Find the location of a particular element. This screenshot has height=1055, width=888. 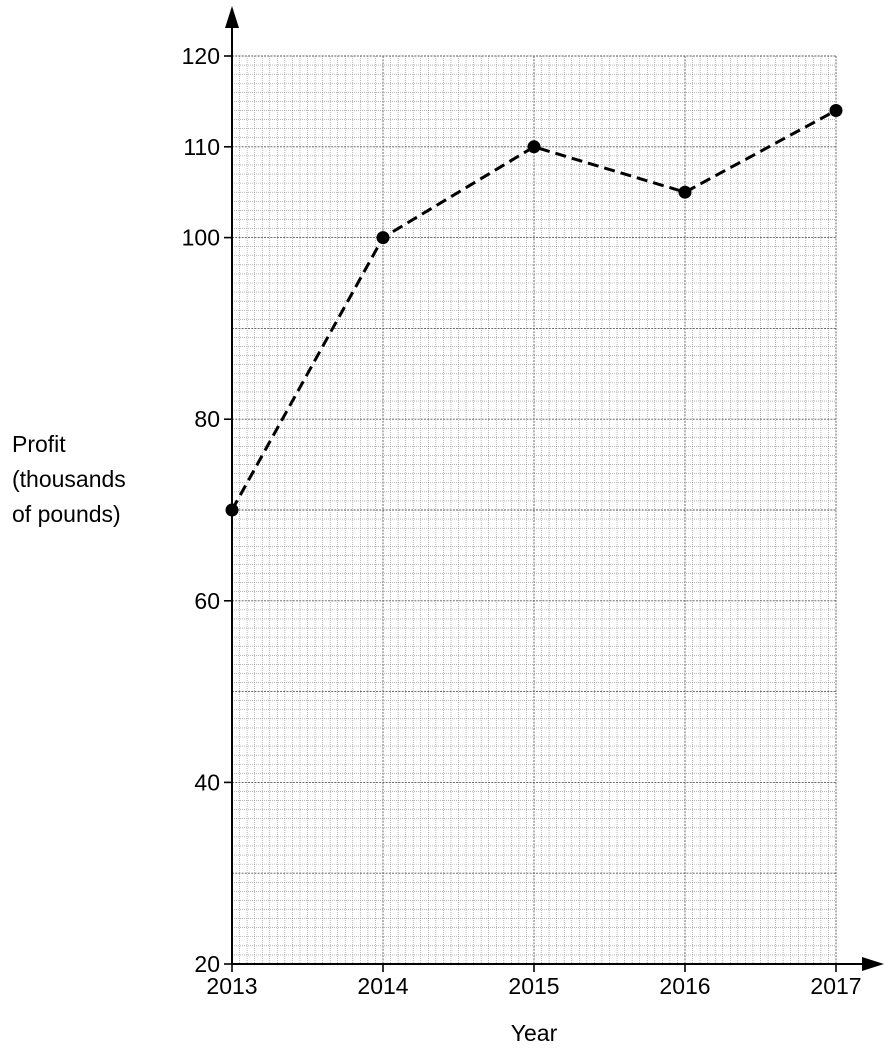

y-tick-label: 80 is located at coordinates (207, 419).